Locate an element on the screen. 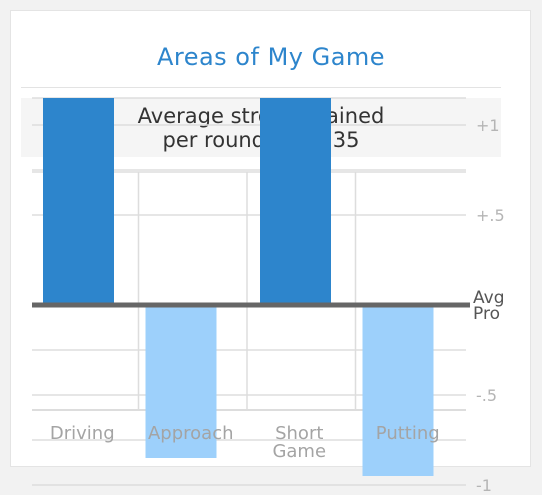 The image size is (542, 495). bar-driving is located at coordinates (78, 201).